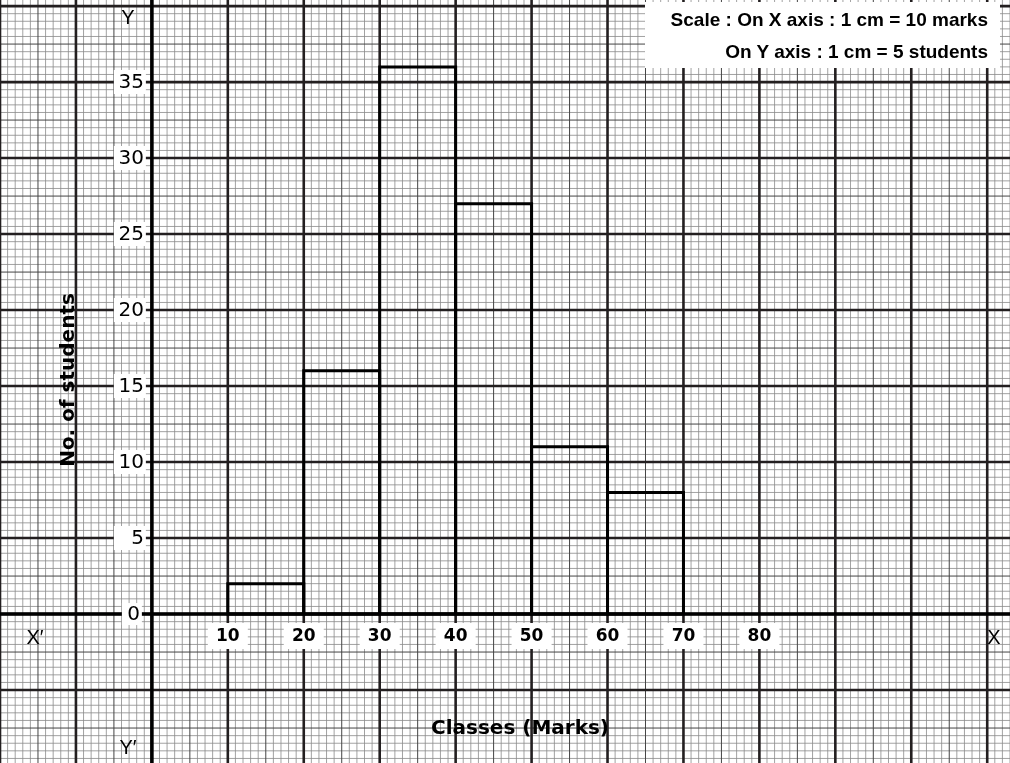  What do you see at coordinates (128, 17) in the screenshot?
I see `annotation: Y` at bounding box center [128, 17].